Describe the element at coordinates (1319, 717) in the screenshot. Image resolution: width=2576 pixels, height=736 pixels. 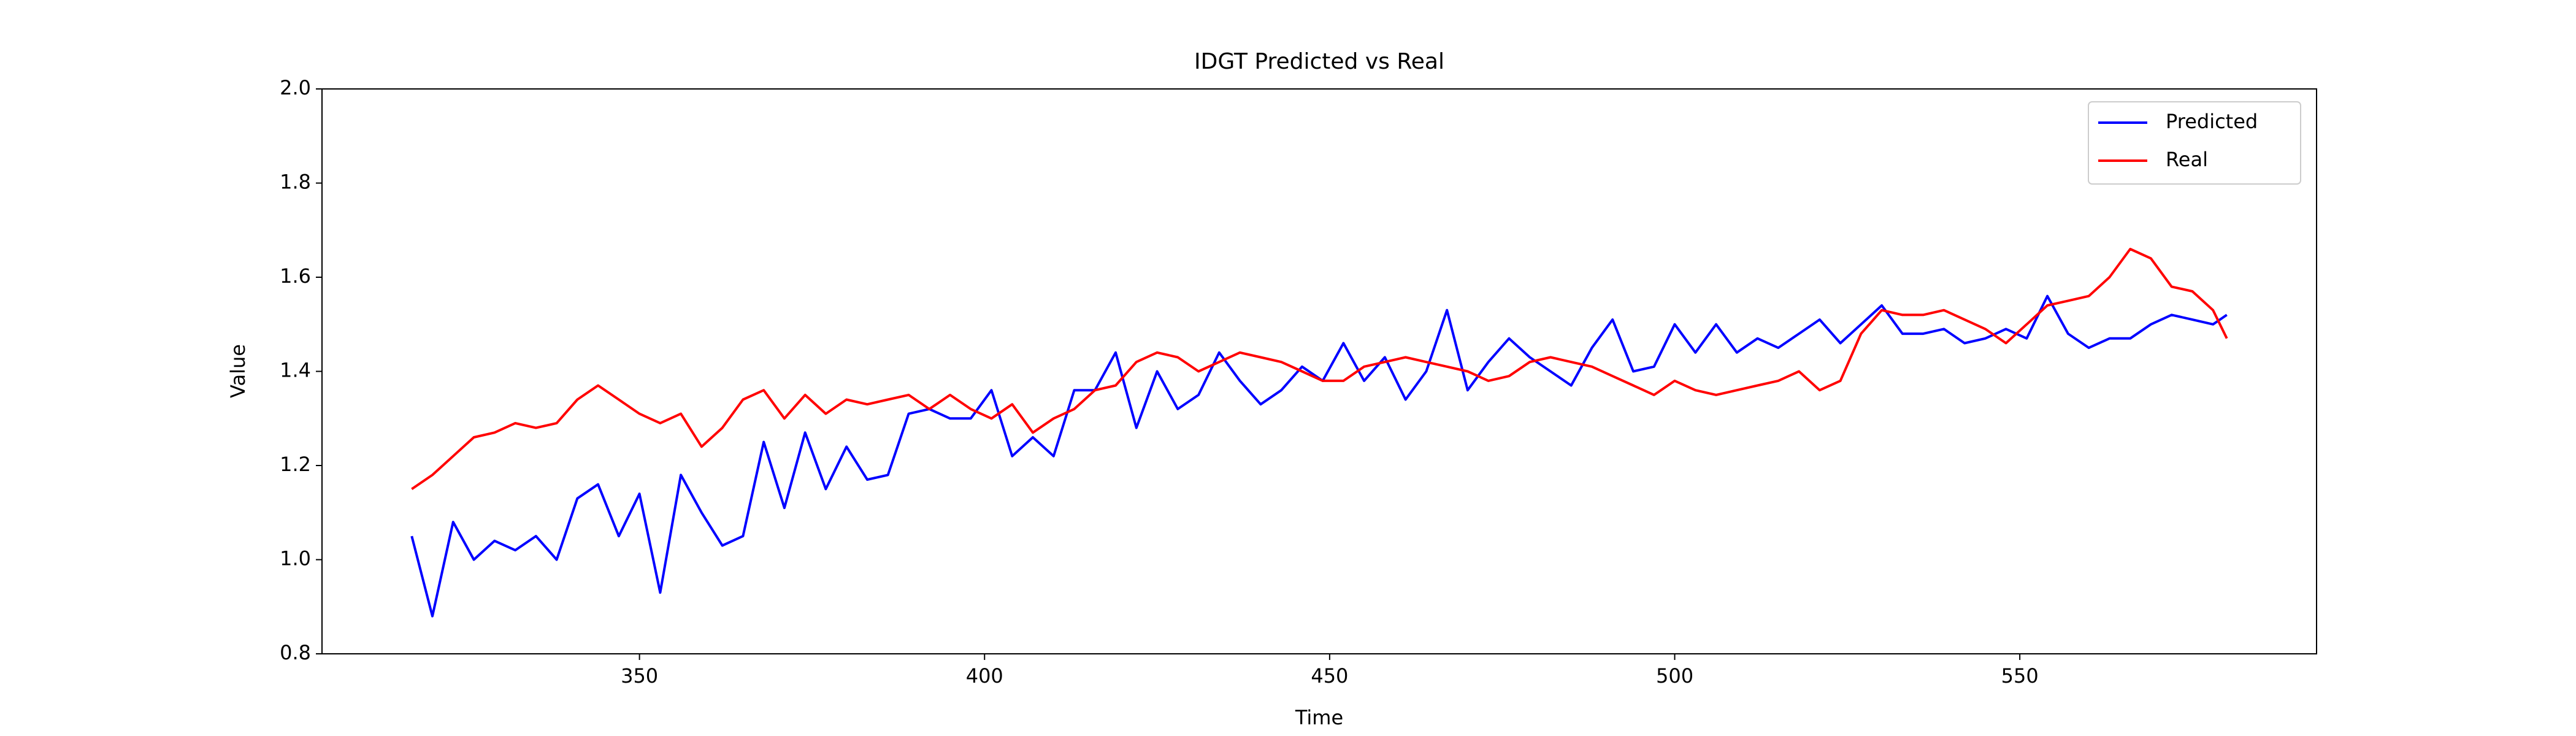
I see `x-axis-label: Time` at that location.